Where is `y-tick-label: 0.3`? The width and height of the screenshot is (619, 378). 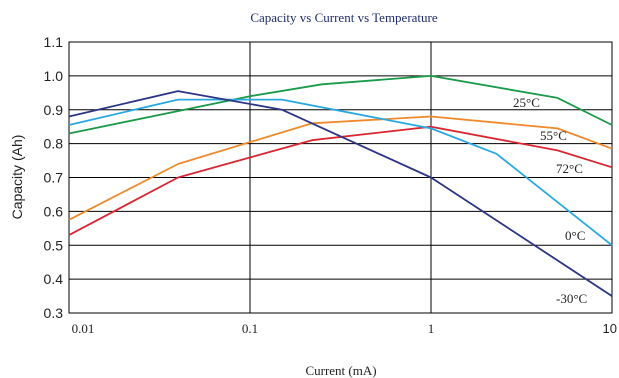
y-tick-label: 0.3 is located at coordinates (54, 313).